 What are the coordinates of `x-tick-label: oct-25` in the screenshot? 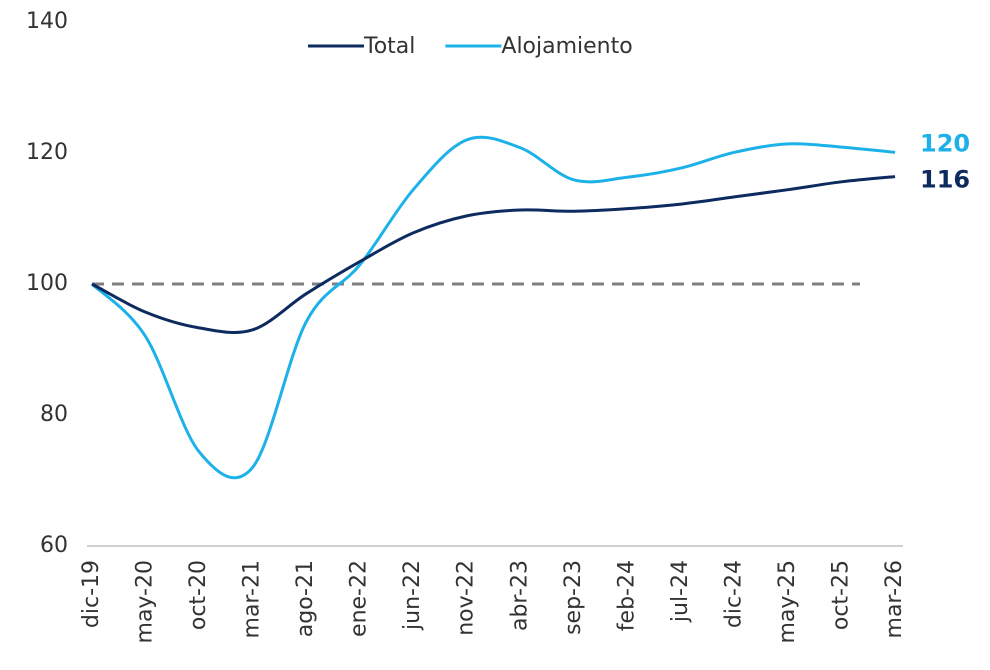 It's located at (840, 595).